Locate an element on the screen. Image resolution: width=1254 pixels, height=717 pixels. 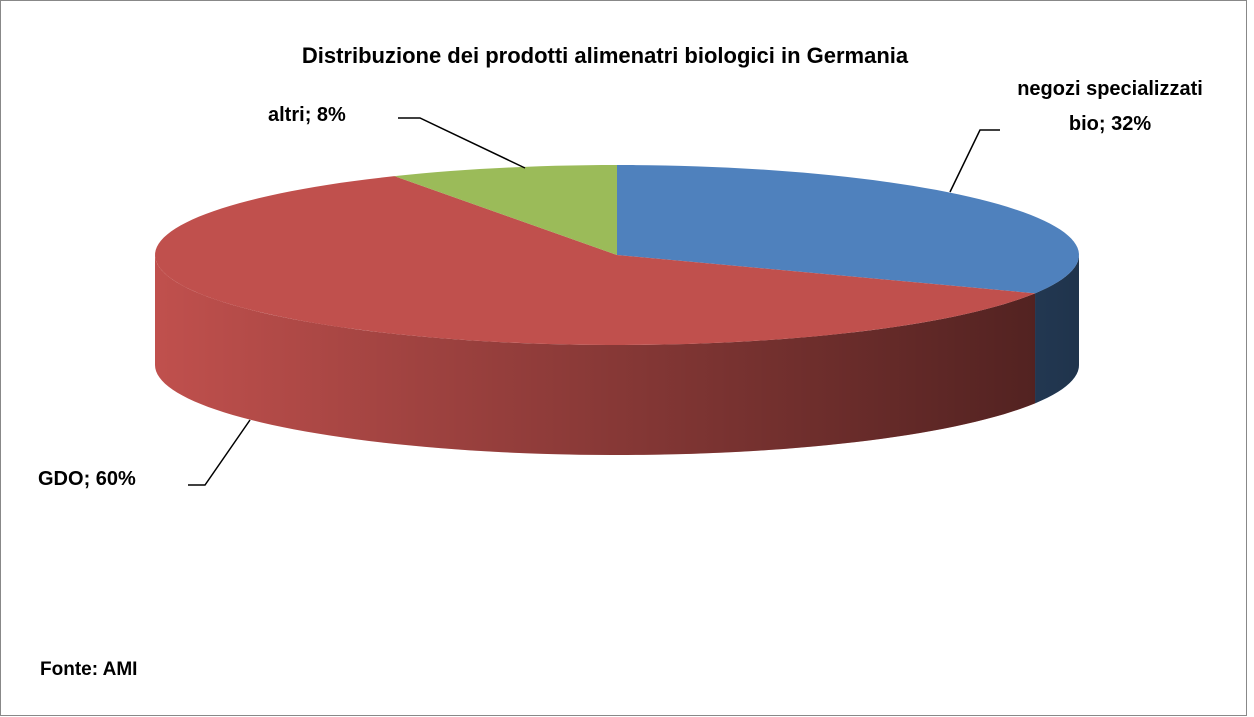
data-label: altri; 8% is located at coordinates (338, 115).